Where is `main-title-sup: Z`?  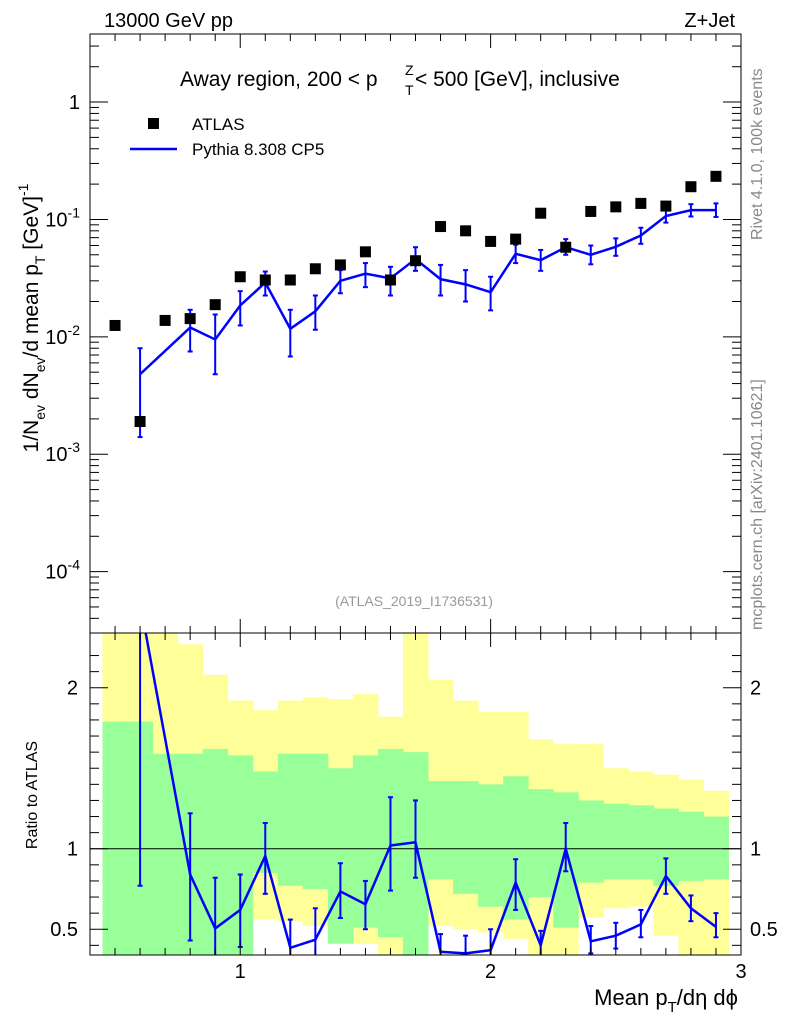
main-title-sup: Z is located at coordinates (409, 70).